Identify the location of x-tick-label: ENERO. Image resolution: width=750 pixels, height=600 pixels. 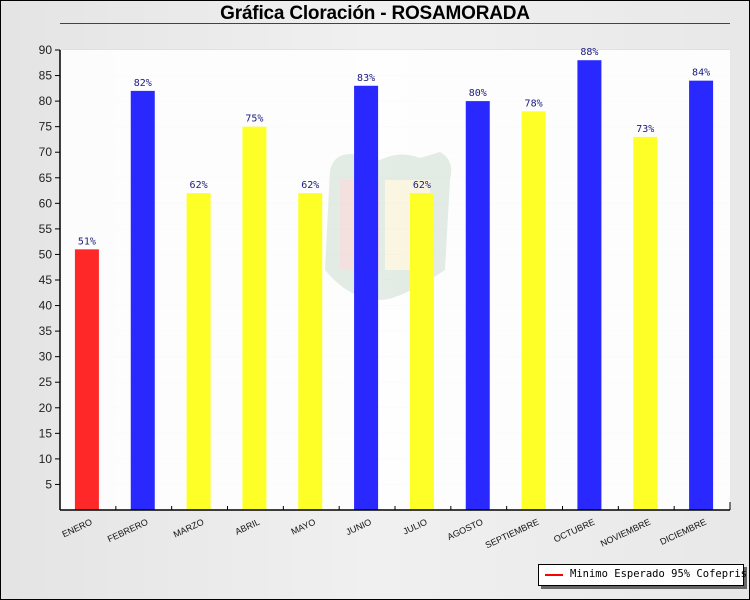
(77, 528).